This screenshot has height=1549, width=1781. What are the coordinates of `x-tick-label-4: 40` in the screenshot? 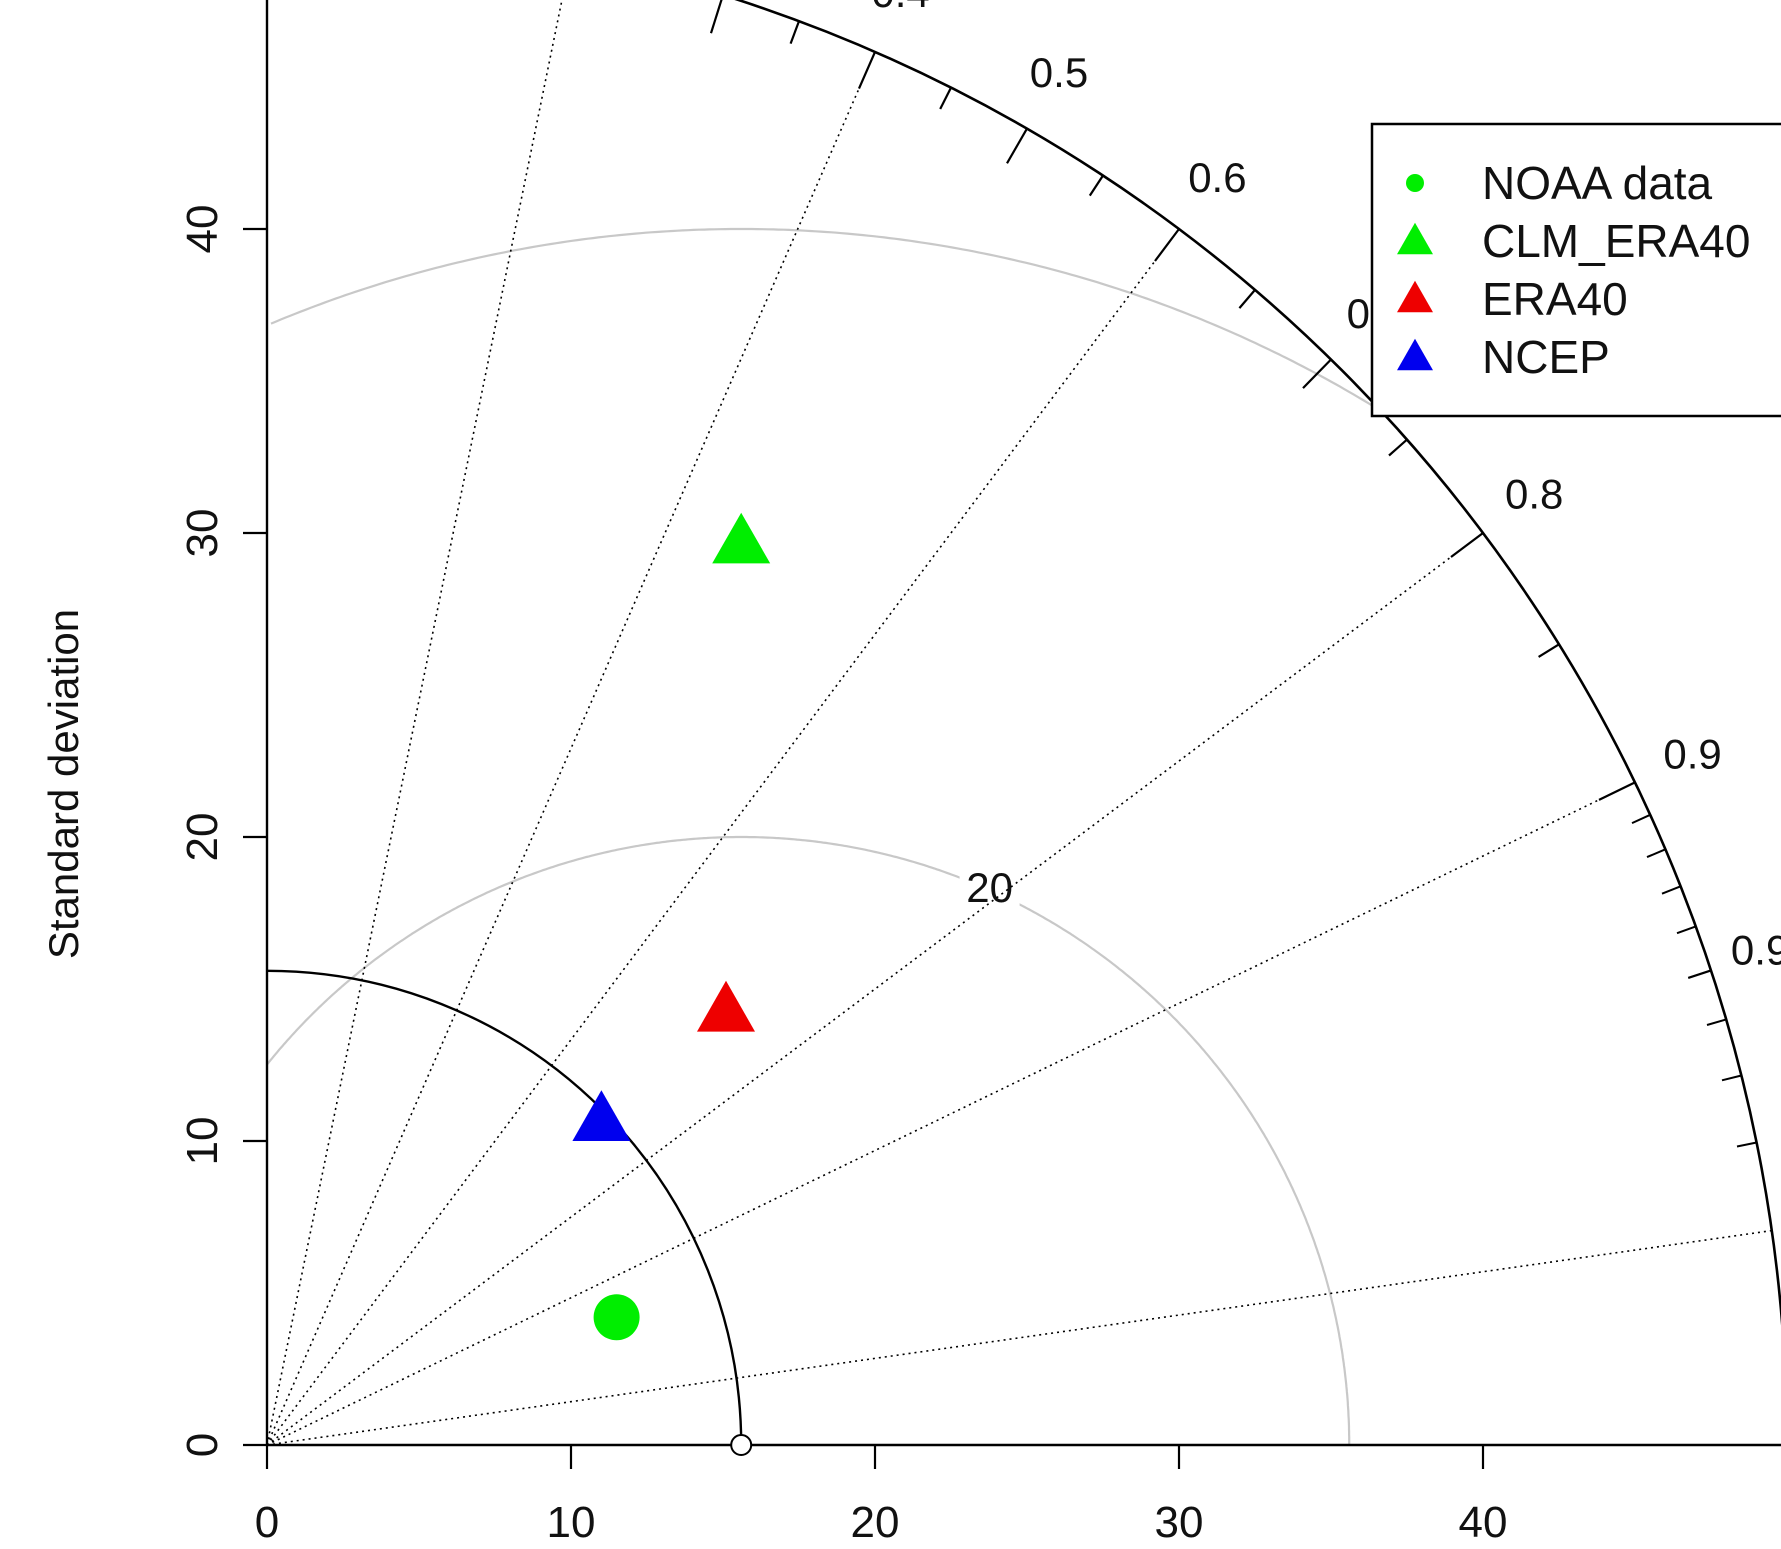 It's located at (1483, 1522).